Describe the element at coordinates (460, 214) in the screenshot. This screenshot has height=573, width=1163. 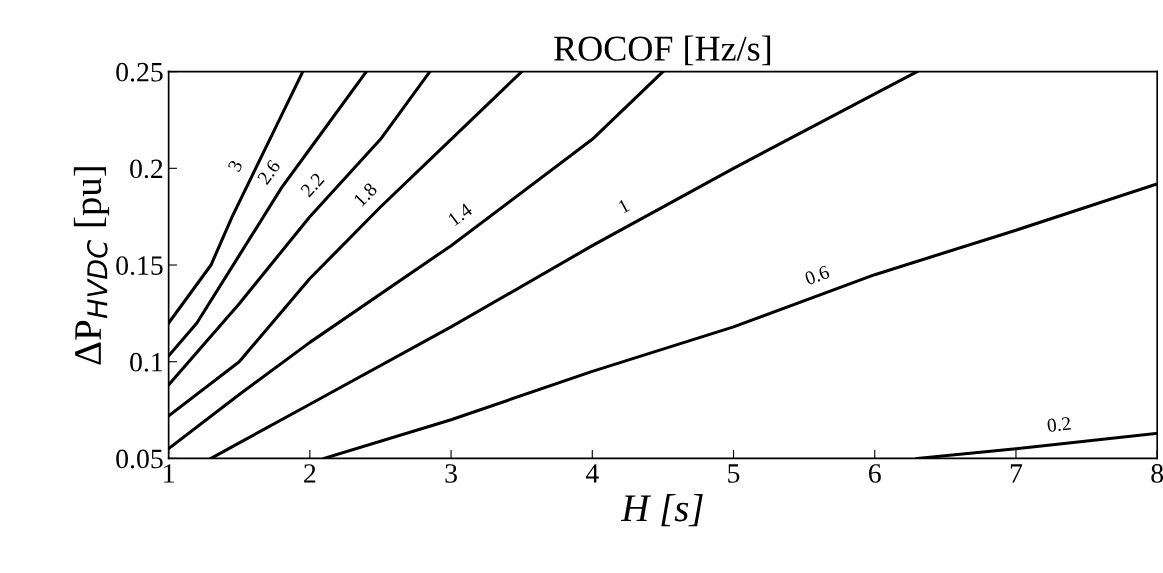
I see `text: 1.4` at that location.